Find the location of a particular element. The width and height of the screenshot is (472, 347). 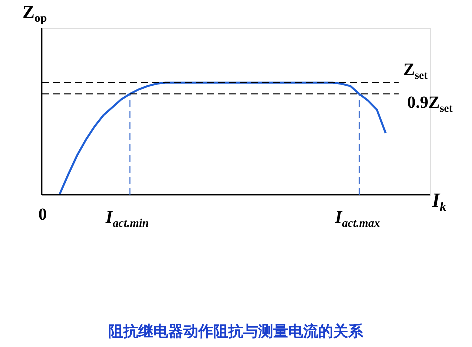

x-tick-label: 0 is located at coordinates (43, 214).